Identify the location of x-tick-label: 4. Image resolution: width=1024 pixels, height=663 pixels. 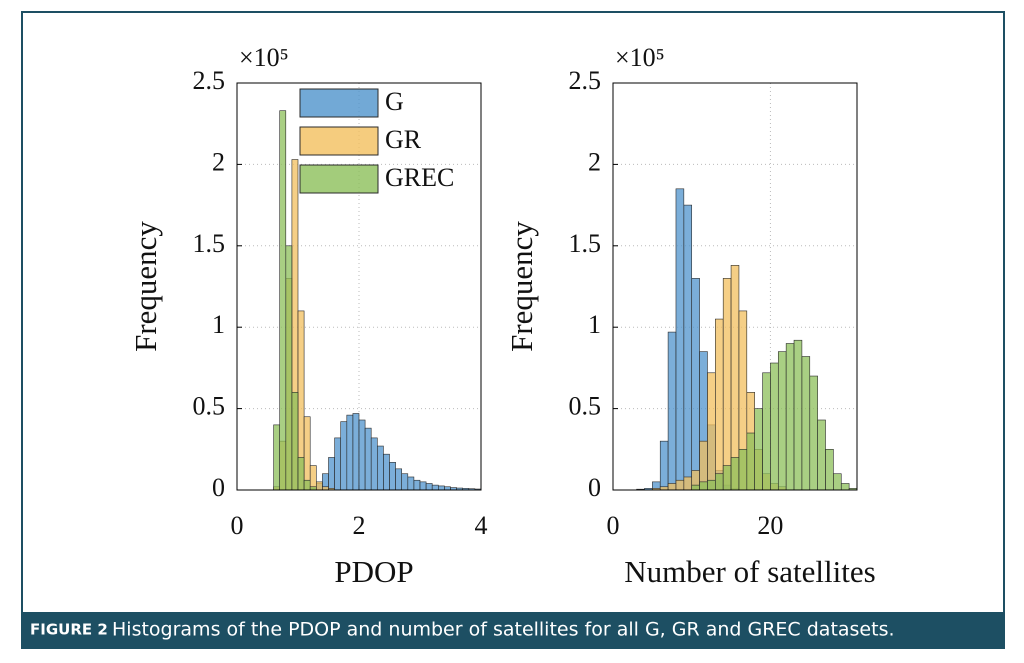
(481, 525).